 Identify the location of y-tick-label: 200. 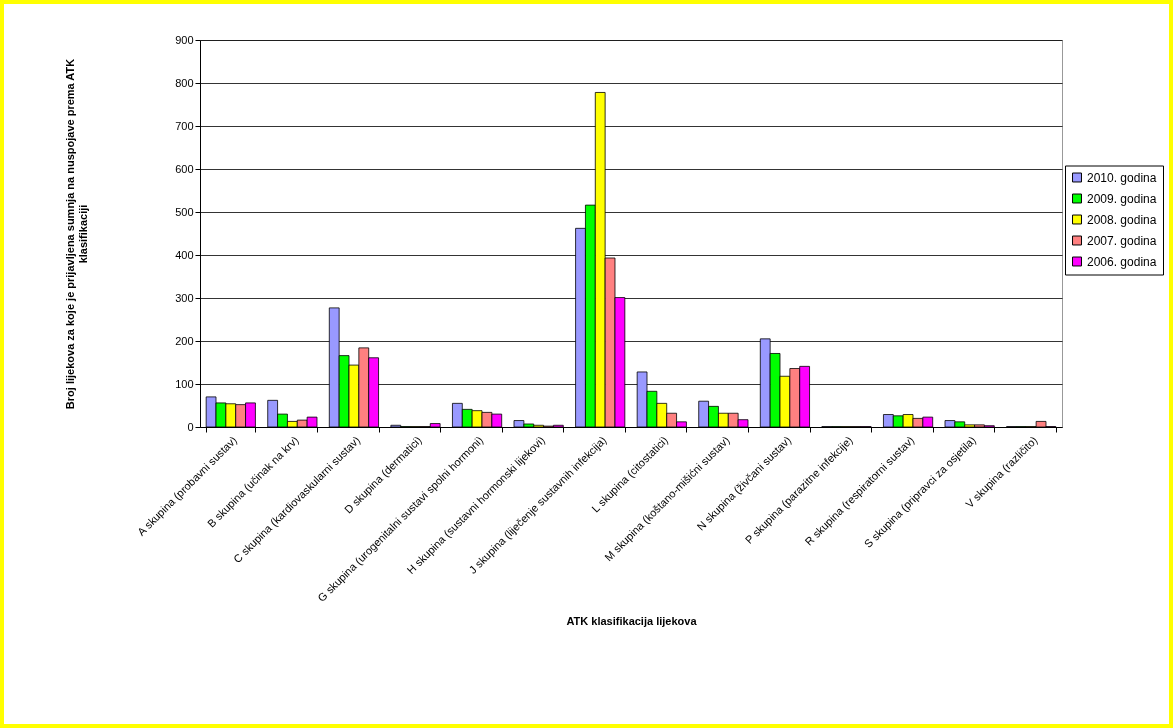
(184, 340).